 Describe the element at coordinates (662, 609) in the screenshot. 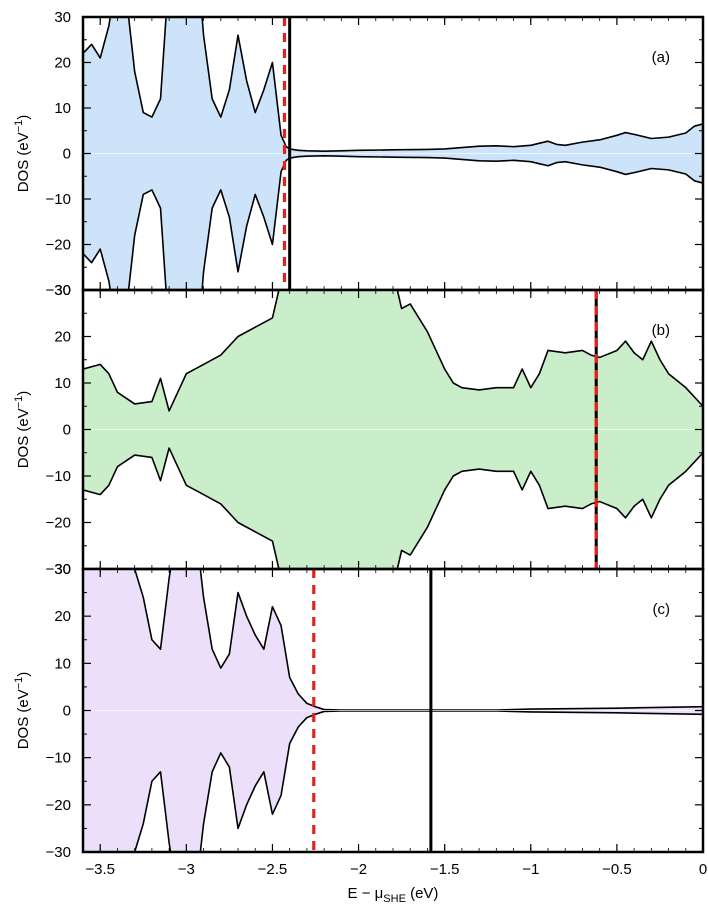

I see `panel-label: (c)` at that location.